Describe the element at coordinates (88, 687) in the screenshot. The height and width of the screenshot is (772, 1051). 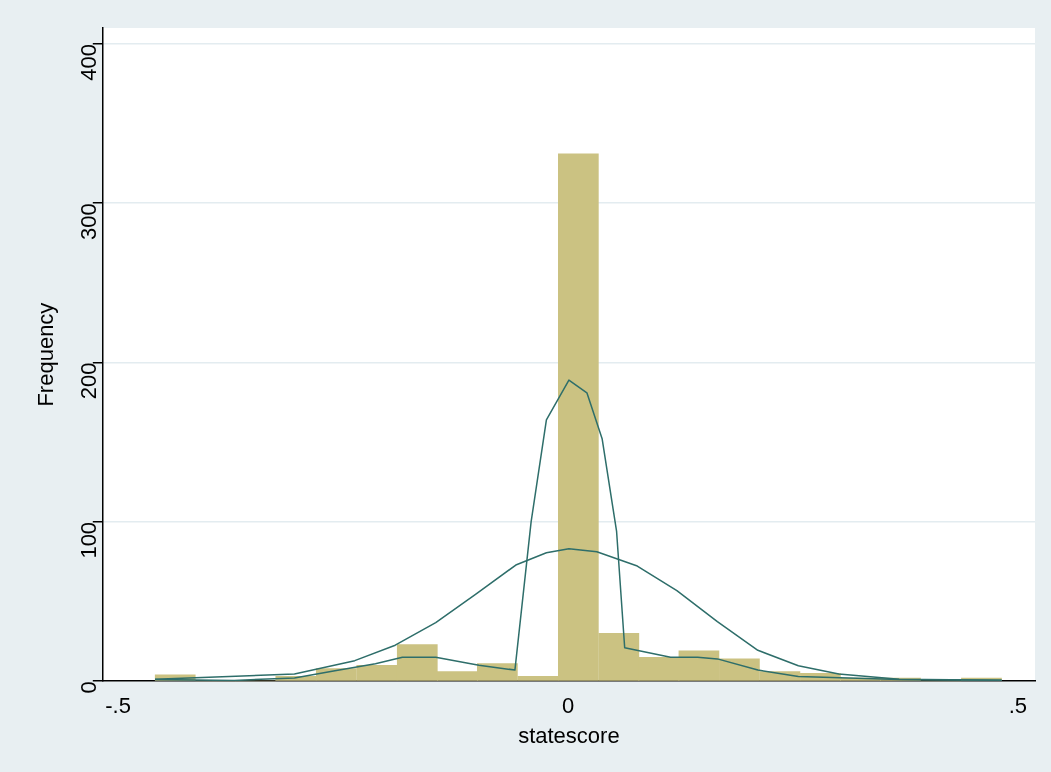
I see `y-tick-label: 0` at that location.